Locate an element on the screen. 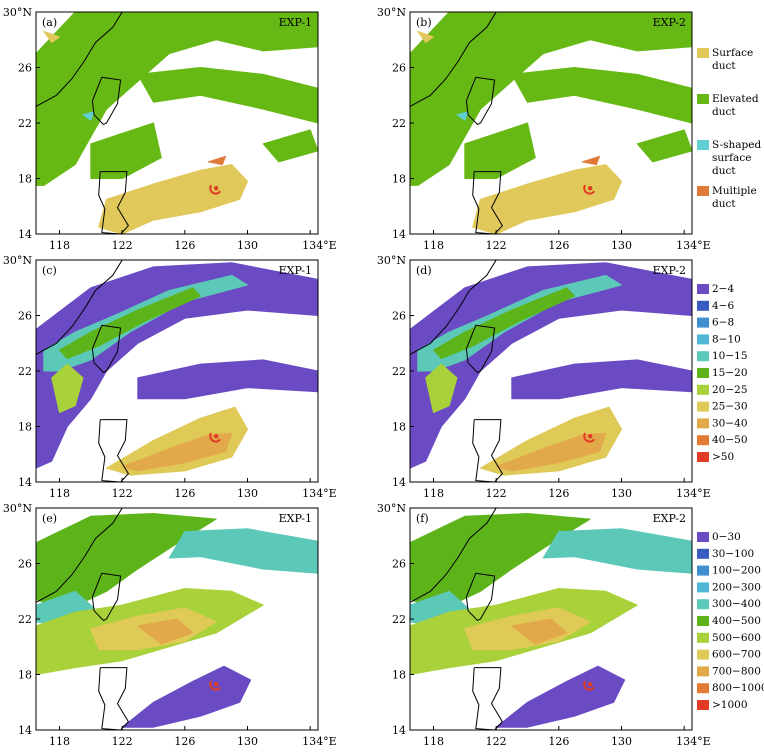 Image resolution: width=764 pixels, height=755 pixels. panel-letter: (d) is located at coordinates (424, 270).